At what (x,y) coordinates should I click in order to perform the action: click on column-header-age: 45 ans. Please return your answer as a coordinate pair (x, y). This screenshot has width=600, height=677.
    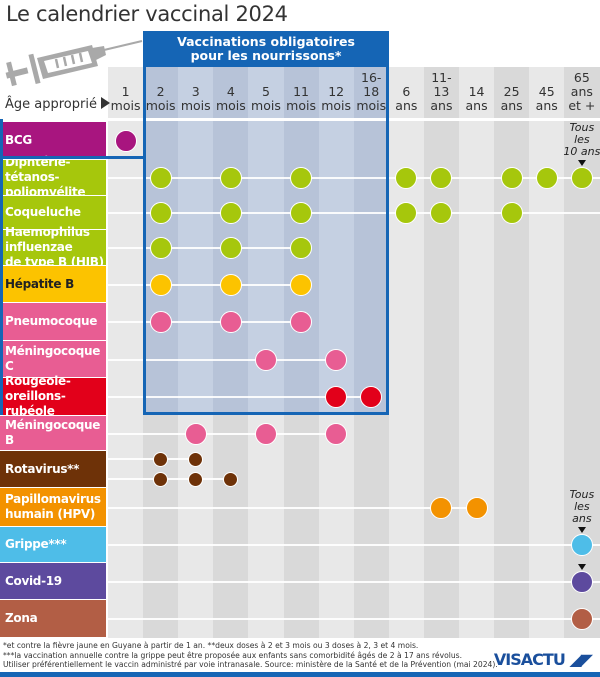
    Looking at the image, I should click on (546, 98).